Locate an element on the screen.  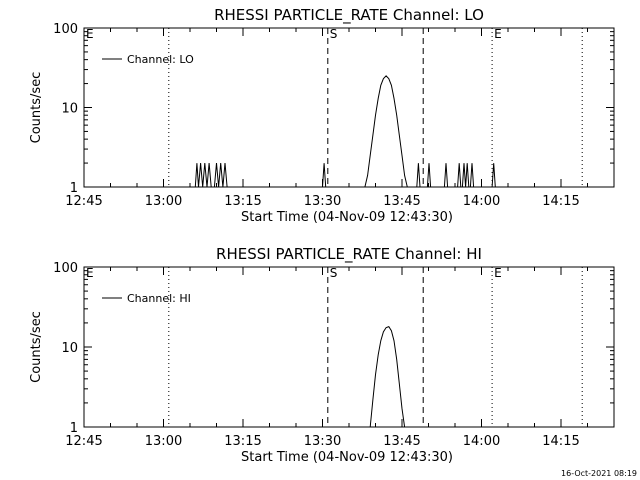
legend-label: Channel: LO is located at coordinates (160, 59).